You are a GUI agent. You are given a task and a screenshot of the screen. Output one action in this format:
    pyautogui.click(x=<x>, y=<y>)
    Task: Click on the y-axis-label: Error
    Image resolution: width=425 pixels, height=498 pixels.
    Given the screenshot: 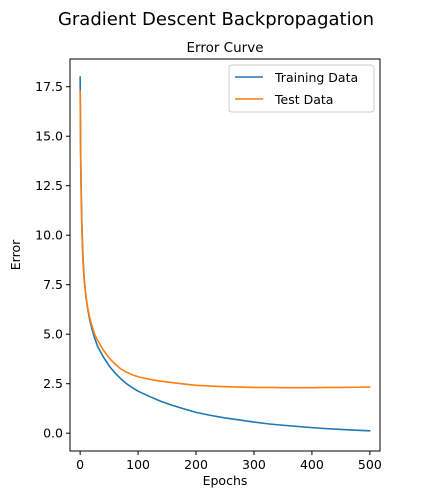 What is the action you would take?
    pyautogui.click(x=15, y=254)
    